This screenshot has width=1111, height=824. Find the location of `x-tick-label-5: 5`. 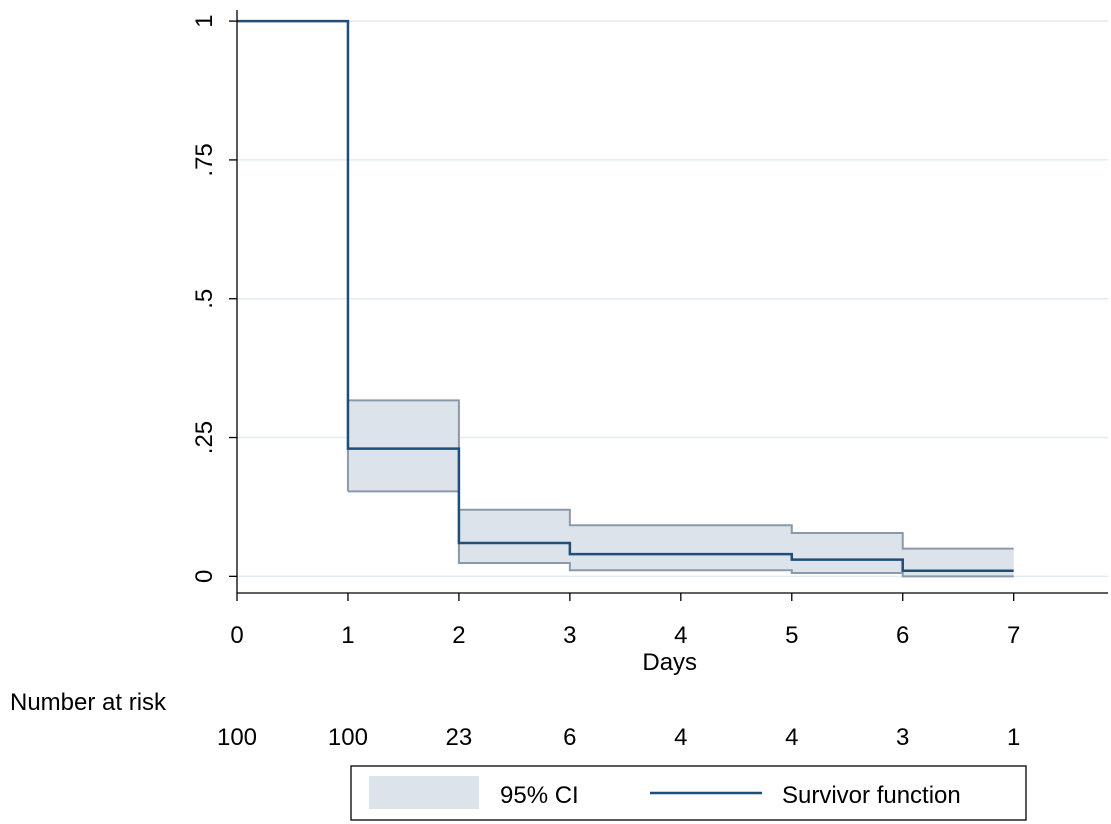

x-tick-label-5: 5 is located at coordinates (791, 635).